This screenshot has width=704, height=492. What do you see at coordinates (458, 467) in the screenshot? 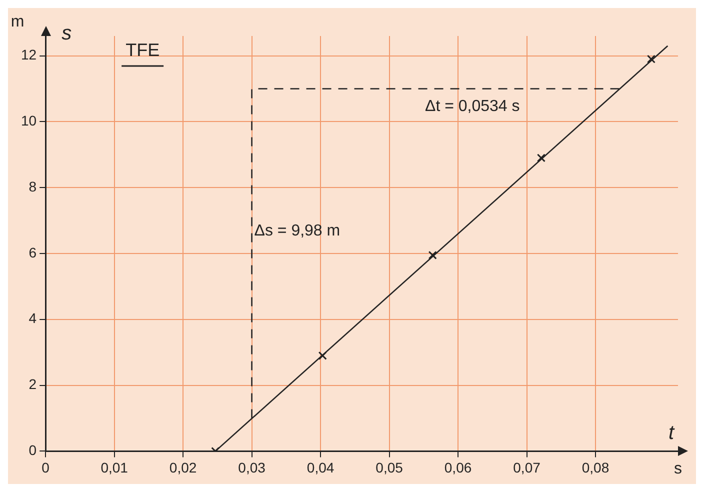
I see `x-tick-label: 0,06` at bounding box center [458, 467].